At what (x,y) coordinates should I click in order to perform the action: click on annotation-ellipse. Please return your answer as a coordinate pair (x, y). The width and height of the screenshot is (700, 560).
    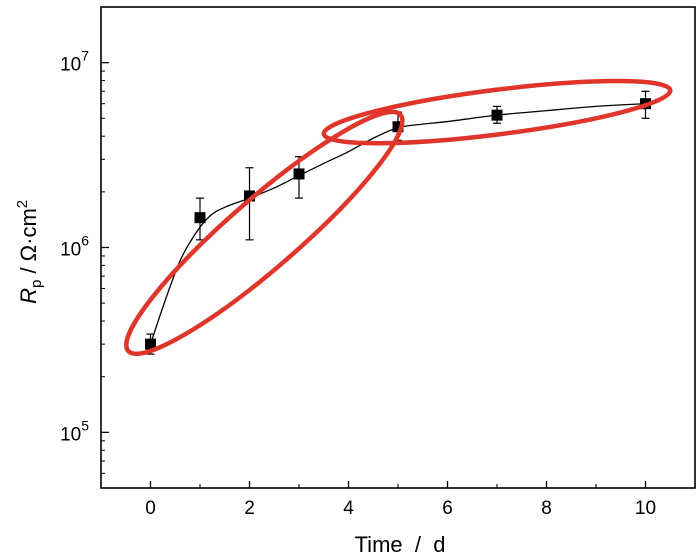
    Looking at the image, I should click on (497, 112).